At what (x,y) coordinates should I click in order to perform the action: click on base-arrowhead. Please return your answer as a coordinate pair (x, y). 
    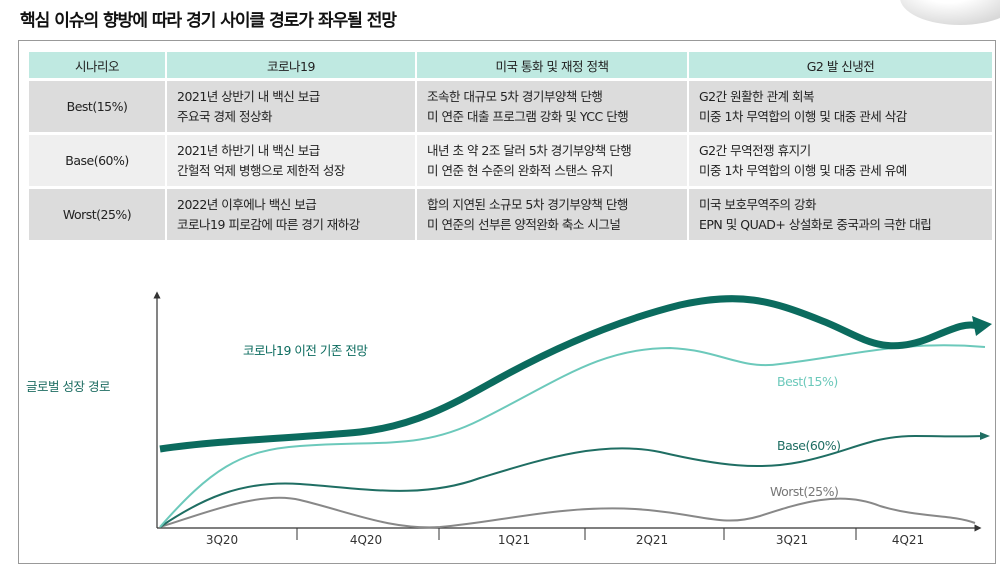
    Looking at the image, I should click on (985, 436).